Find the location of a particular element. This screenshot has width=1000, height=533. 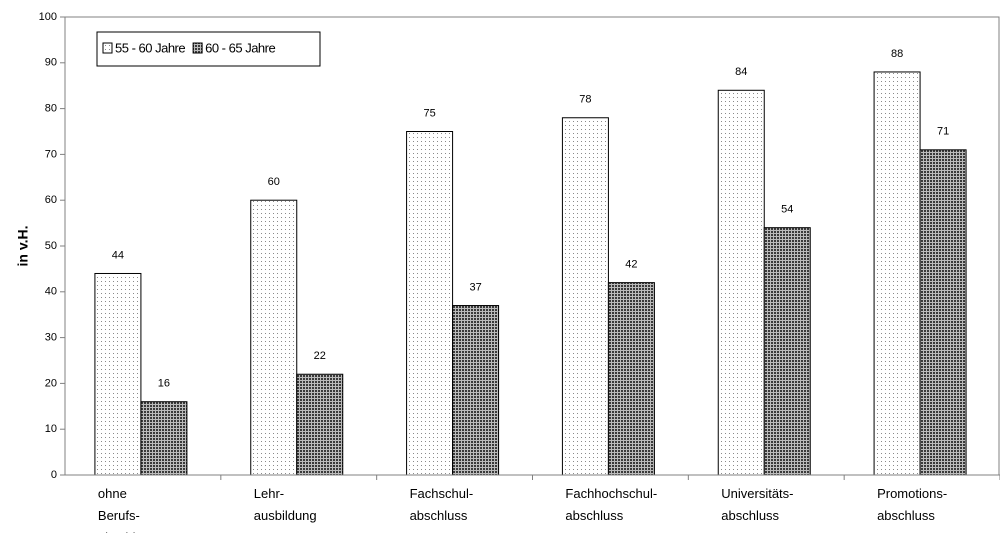

y-axis-label: in v.H. is located at coordinates (23, 246).